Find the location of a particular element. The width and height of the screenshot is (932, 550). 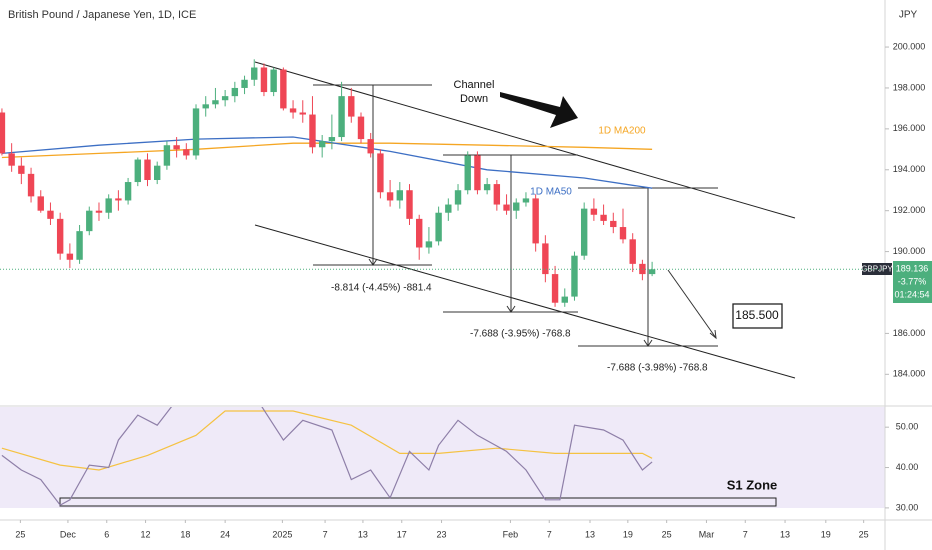

y-tick-label: 198.000 is located at coordinates (909, 87).